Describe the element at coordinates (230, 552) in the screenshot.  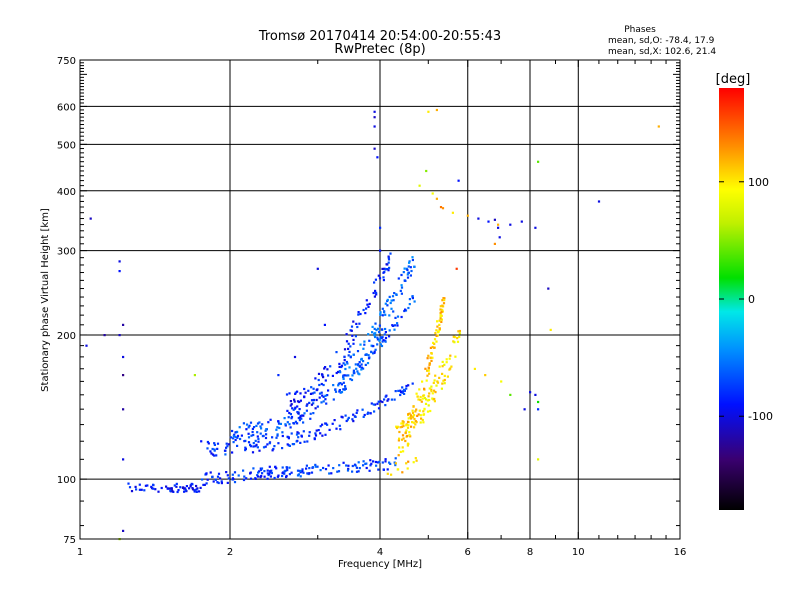
I see `x-tick-label: 2` at that location.